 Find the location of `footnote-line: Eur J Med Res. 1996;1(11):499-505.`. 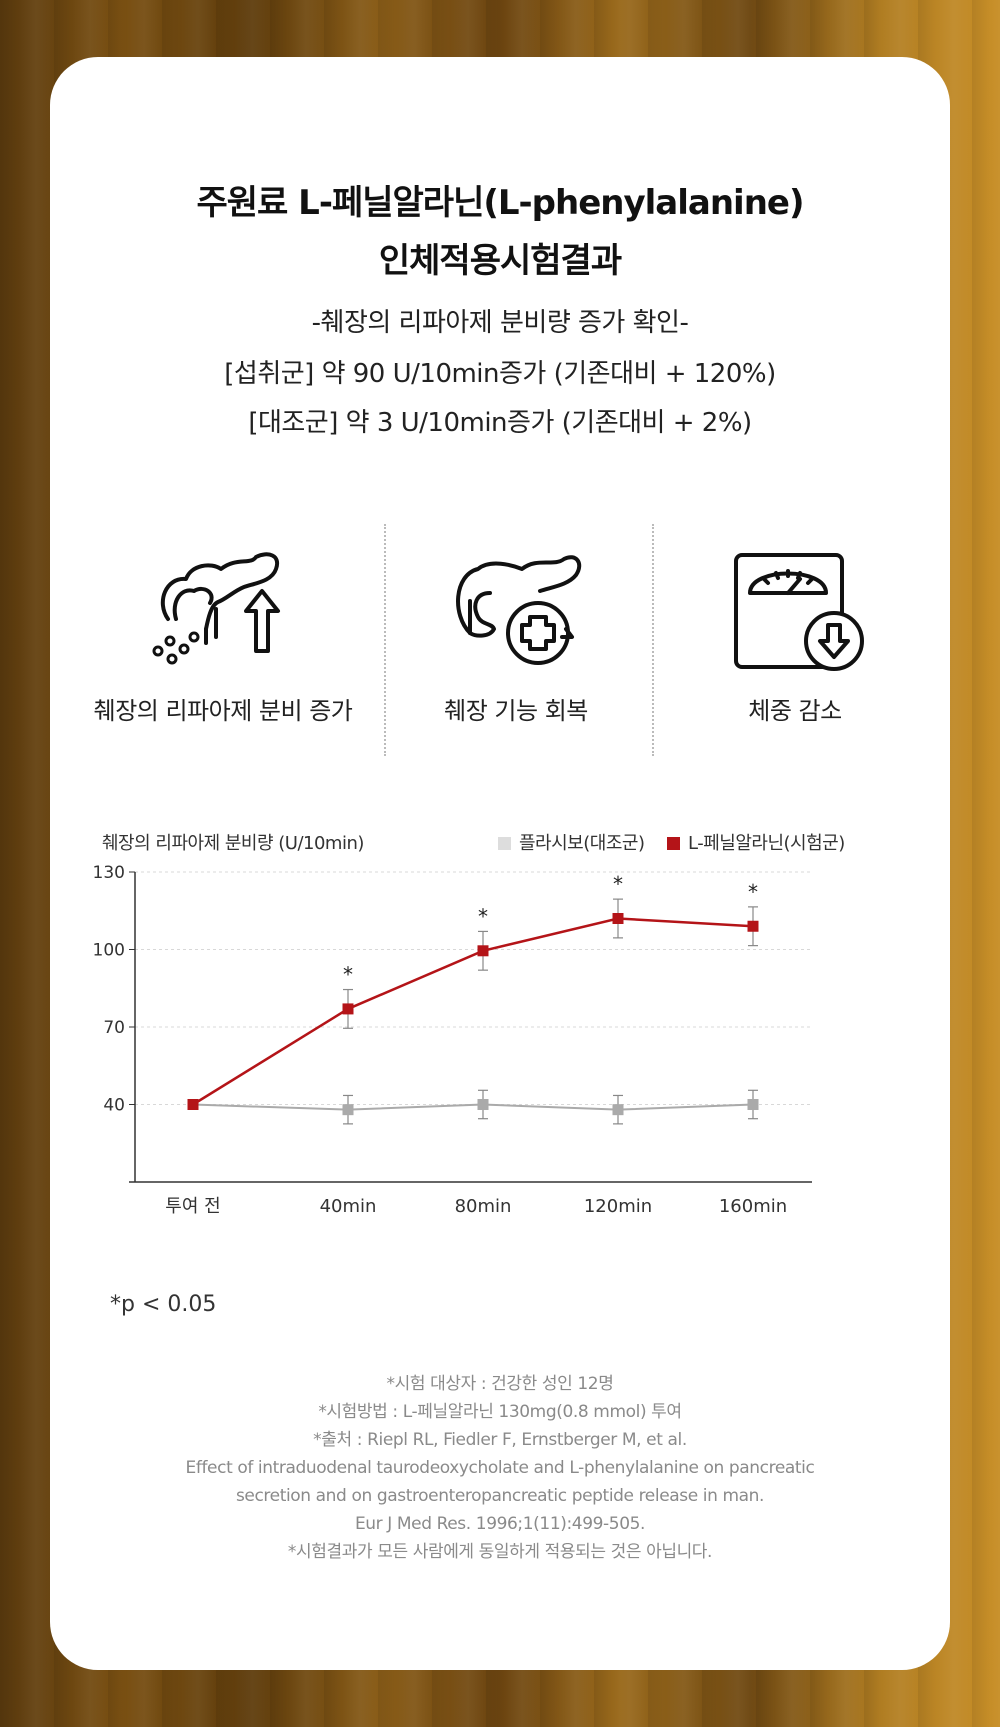

footnote-line: Eur J Med Res. 1996;1(11):499-505. is located at coordinates (500, 1524).